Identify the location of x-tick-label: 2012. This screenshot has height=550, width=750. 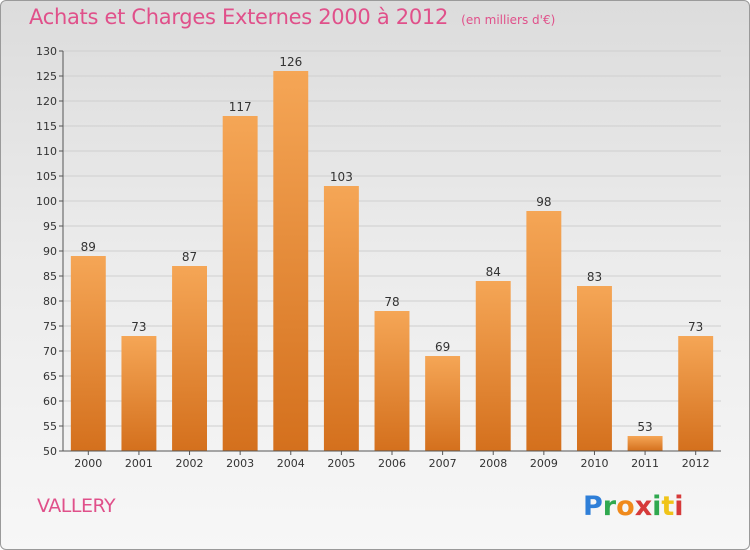
(696, 463).